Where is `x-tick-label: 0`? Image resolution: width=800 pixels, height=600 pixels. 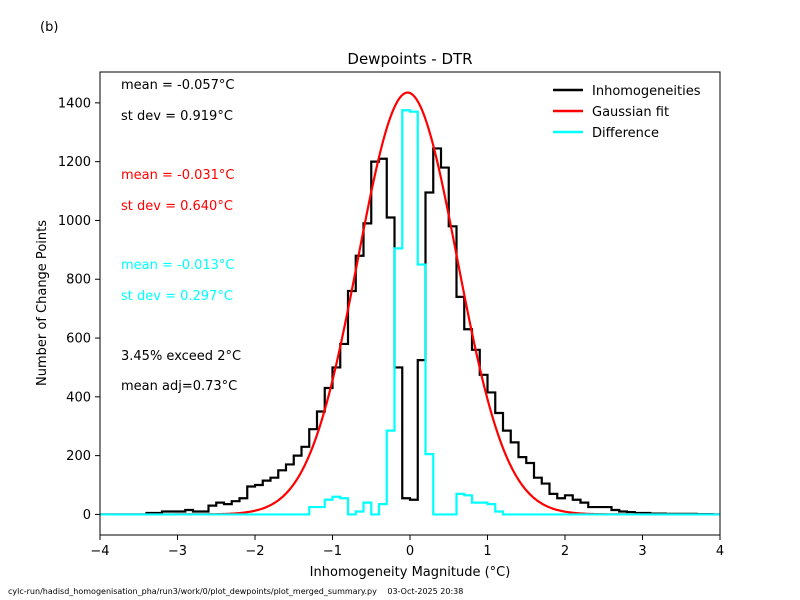 x-tick-label: 0 is located at coordinates (410, 551).